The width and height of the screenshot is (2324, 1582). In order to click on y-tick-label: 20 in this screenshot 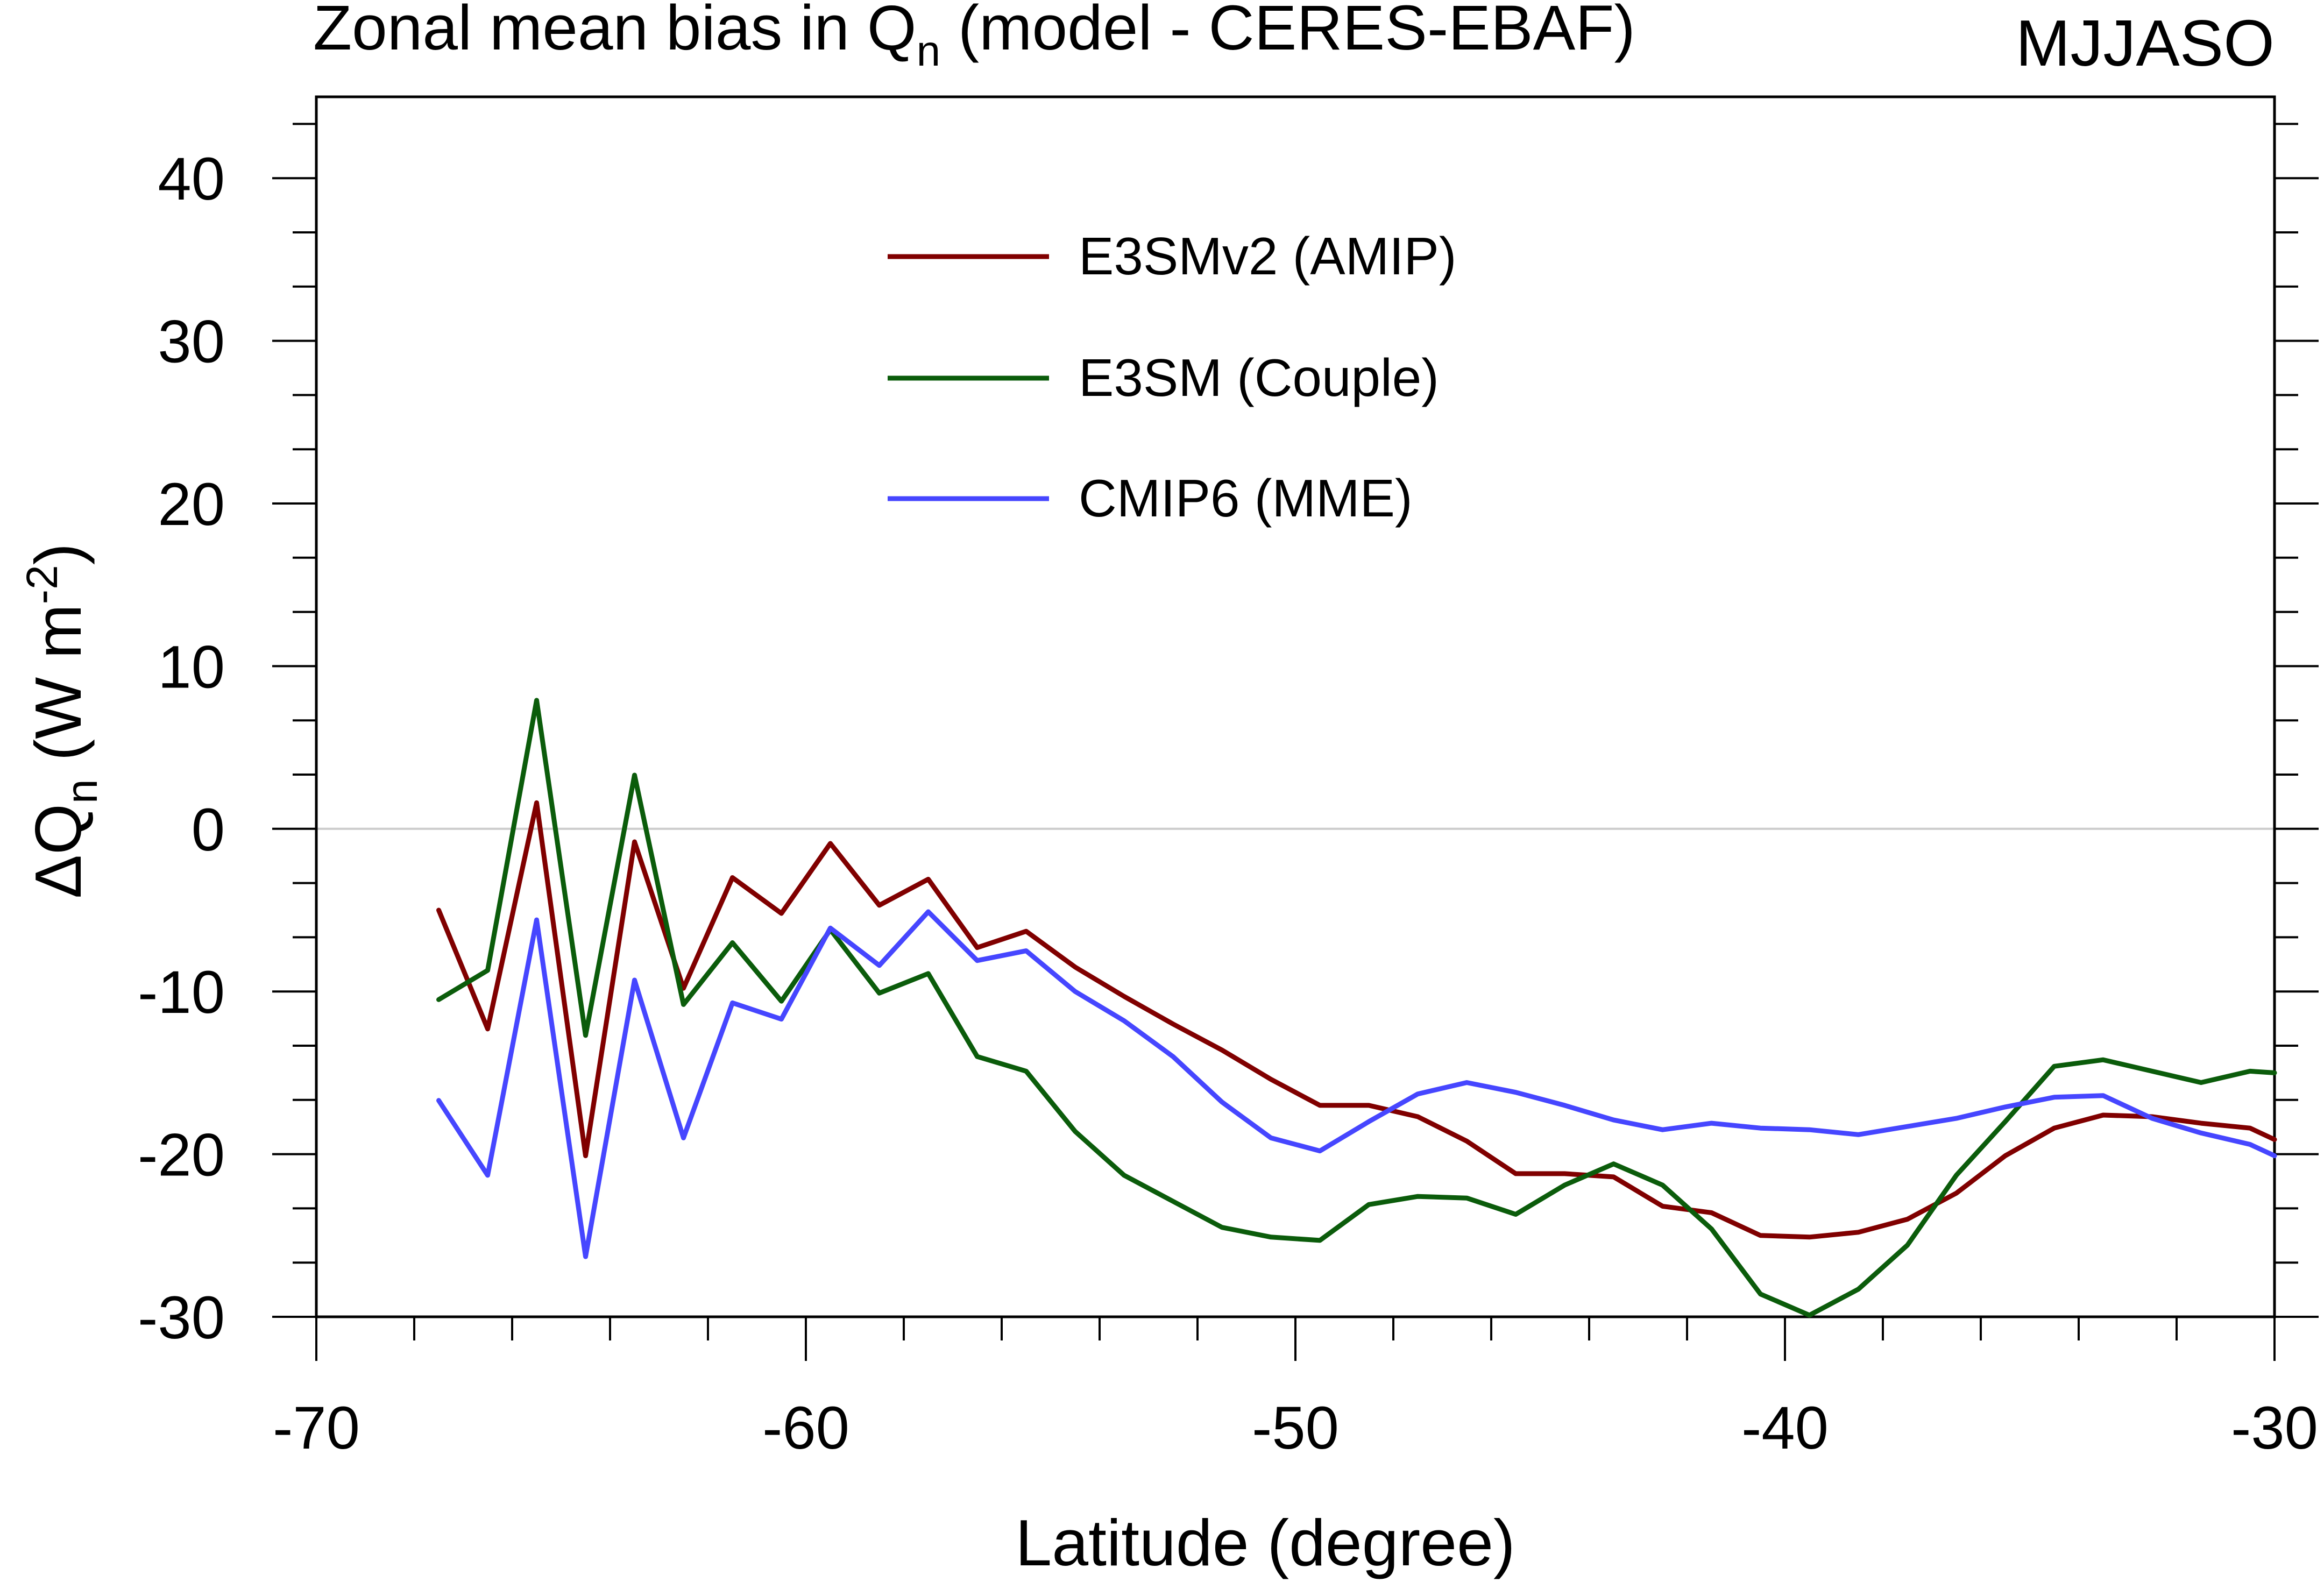, I will do `click(191, 504)`.